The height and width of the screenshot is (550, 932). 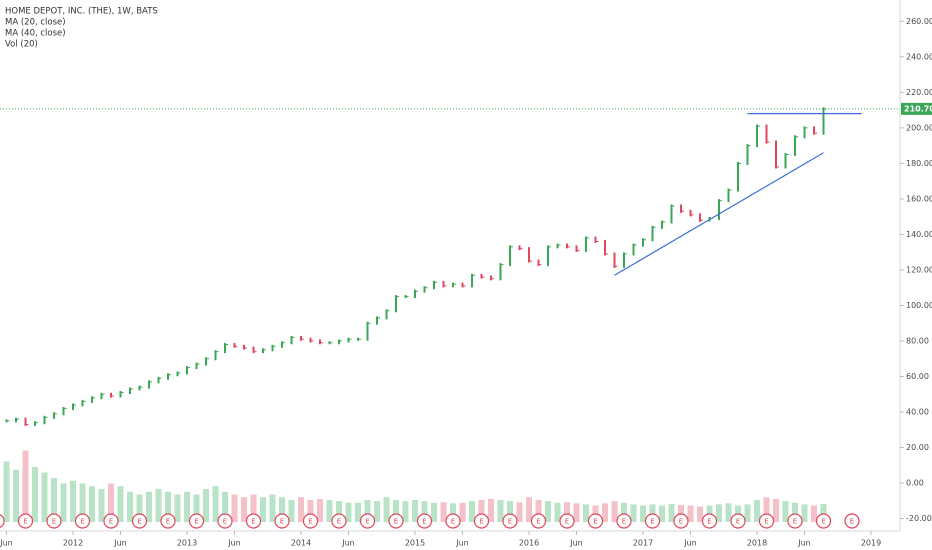 I want to click on y-tick-label: 240.00, so click(x=919, y=56).